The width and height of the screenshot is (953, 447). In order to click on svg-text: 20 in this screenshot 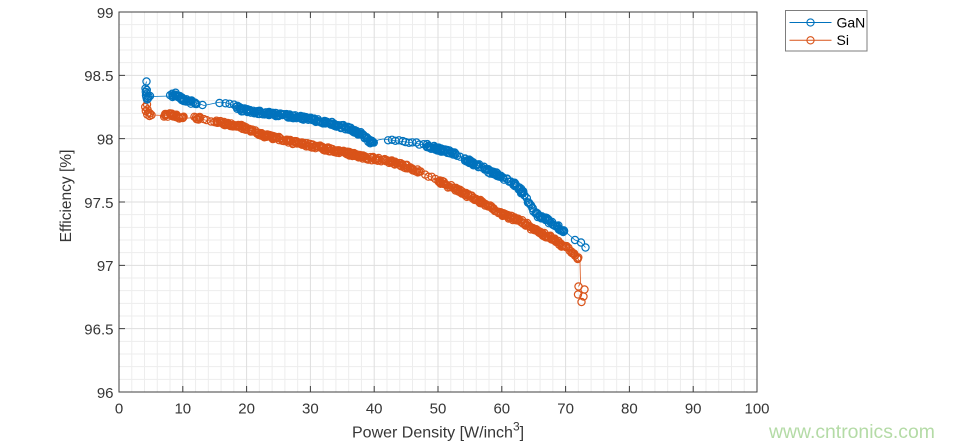, I will do `click(246, 409)`.